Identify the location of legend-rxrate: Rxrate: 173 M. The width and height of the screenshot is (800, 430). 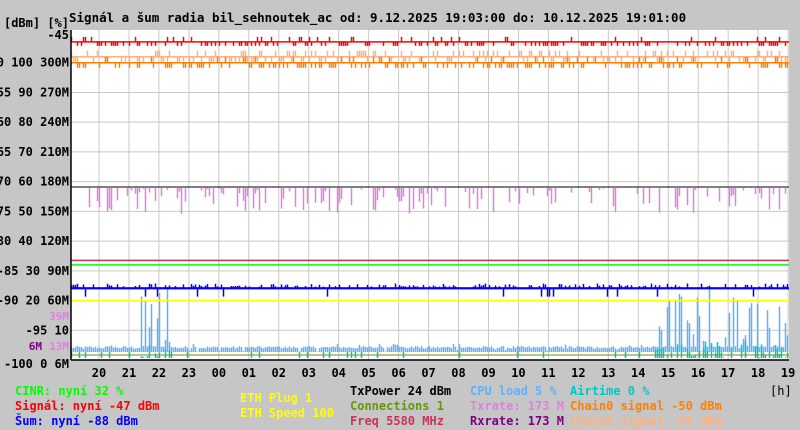
(517, 421).